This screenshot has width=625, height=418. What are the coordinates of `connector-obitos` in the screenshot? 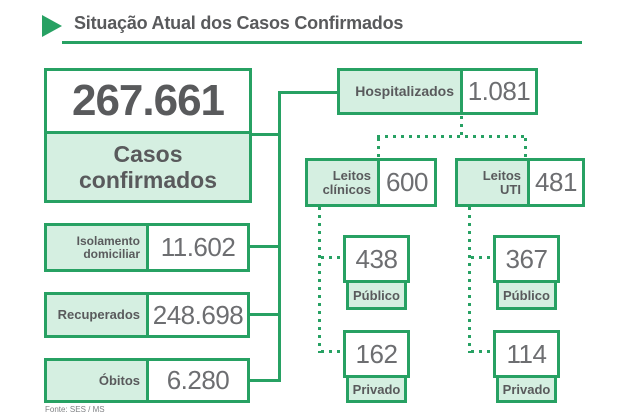 It's located at (264, 380).